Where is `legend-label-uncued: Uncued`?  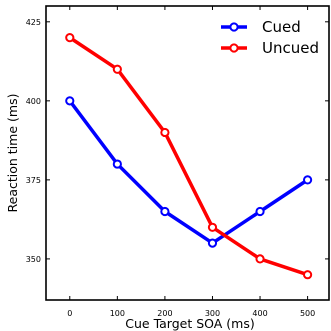 legend-label-uncued: Uncued is located at coordinates (290, 48).